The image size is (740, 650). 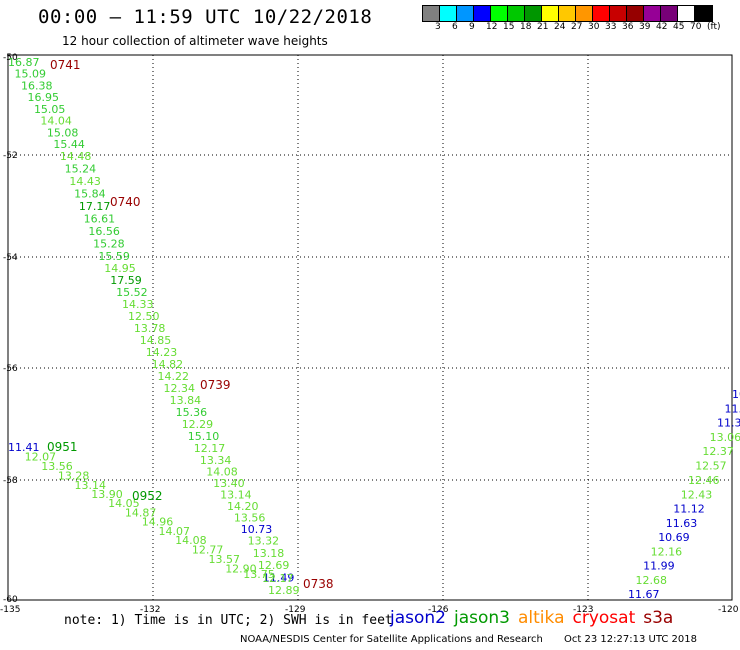 I want to click on wave-height-value: 11.41, so click(x=24, y=447).